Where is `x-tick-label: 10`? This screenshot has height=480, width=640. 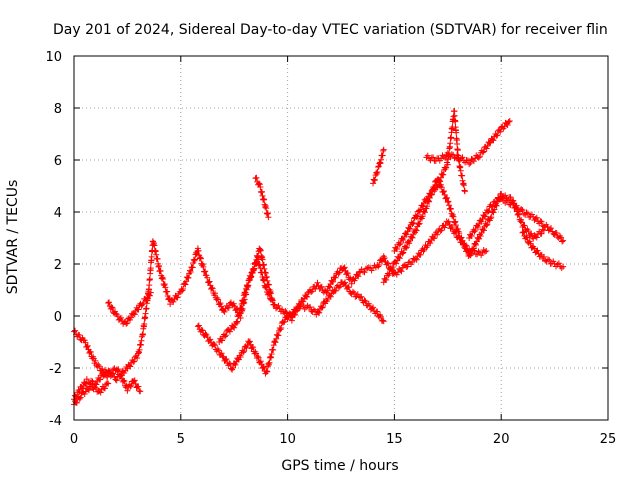
x-tick-label: 10 is located at coordinates (287, 439).